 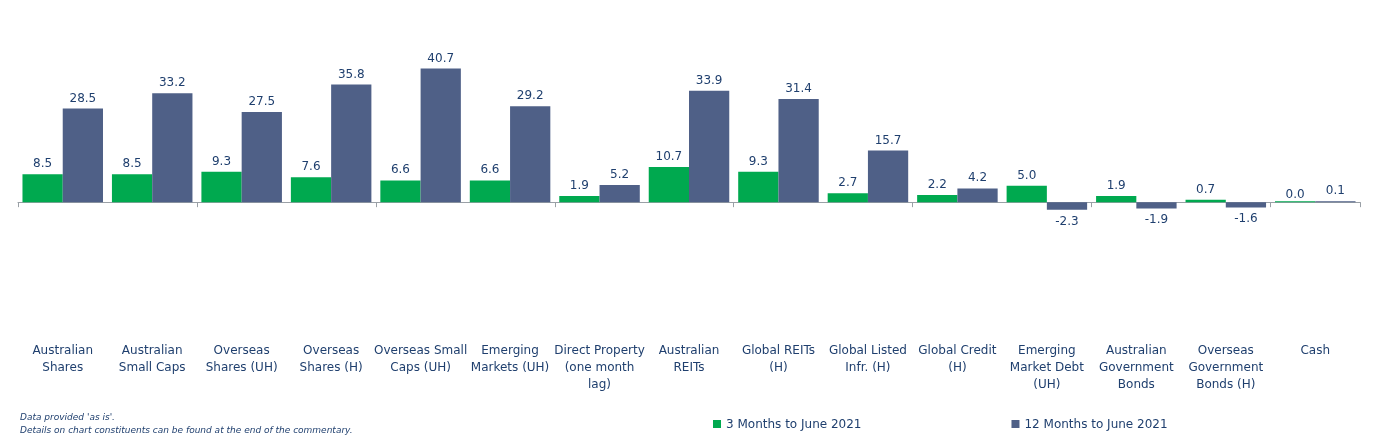 I want to click on data-label: 2.2, so click(x=937, y=183).